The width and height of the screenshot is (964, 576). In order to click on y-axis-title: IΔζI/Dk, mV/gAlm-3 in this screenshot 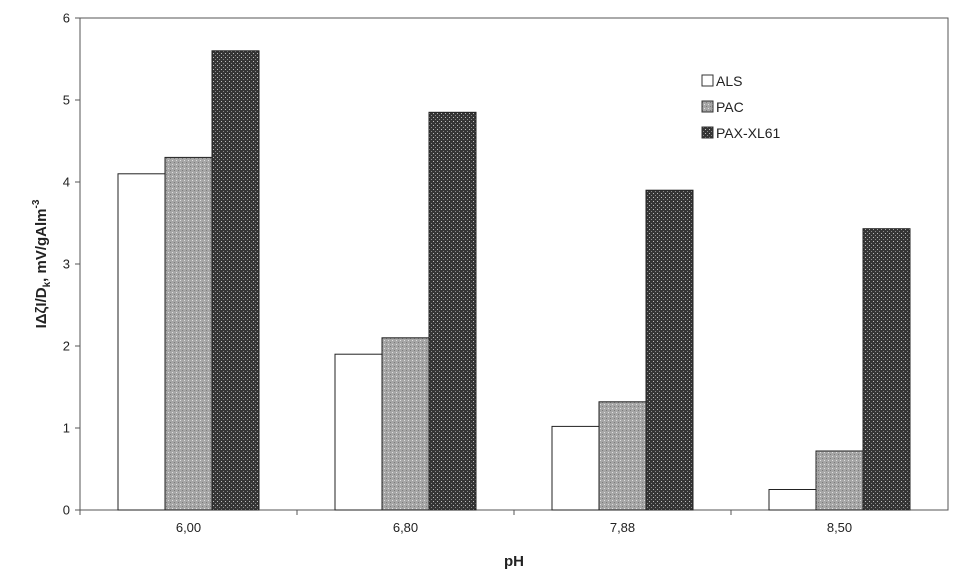, I will do `click(42, 263)`.